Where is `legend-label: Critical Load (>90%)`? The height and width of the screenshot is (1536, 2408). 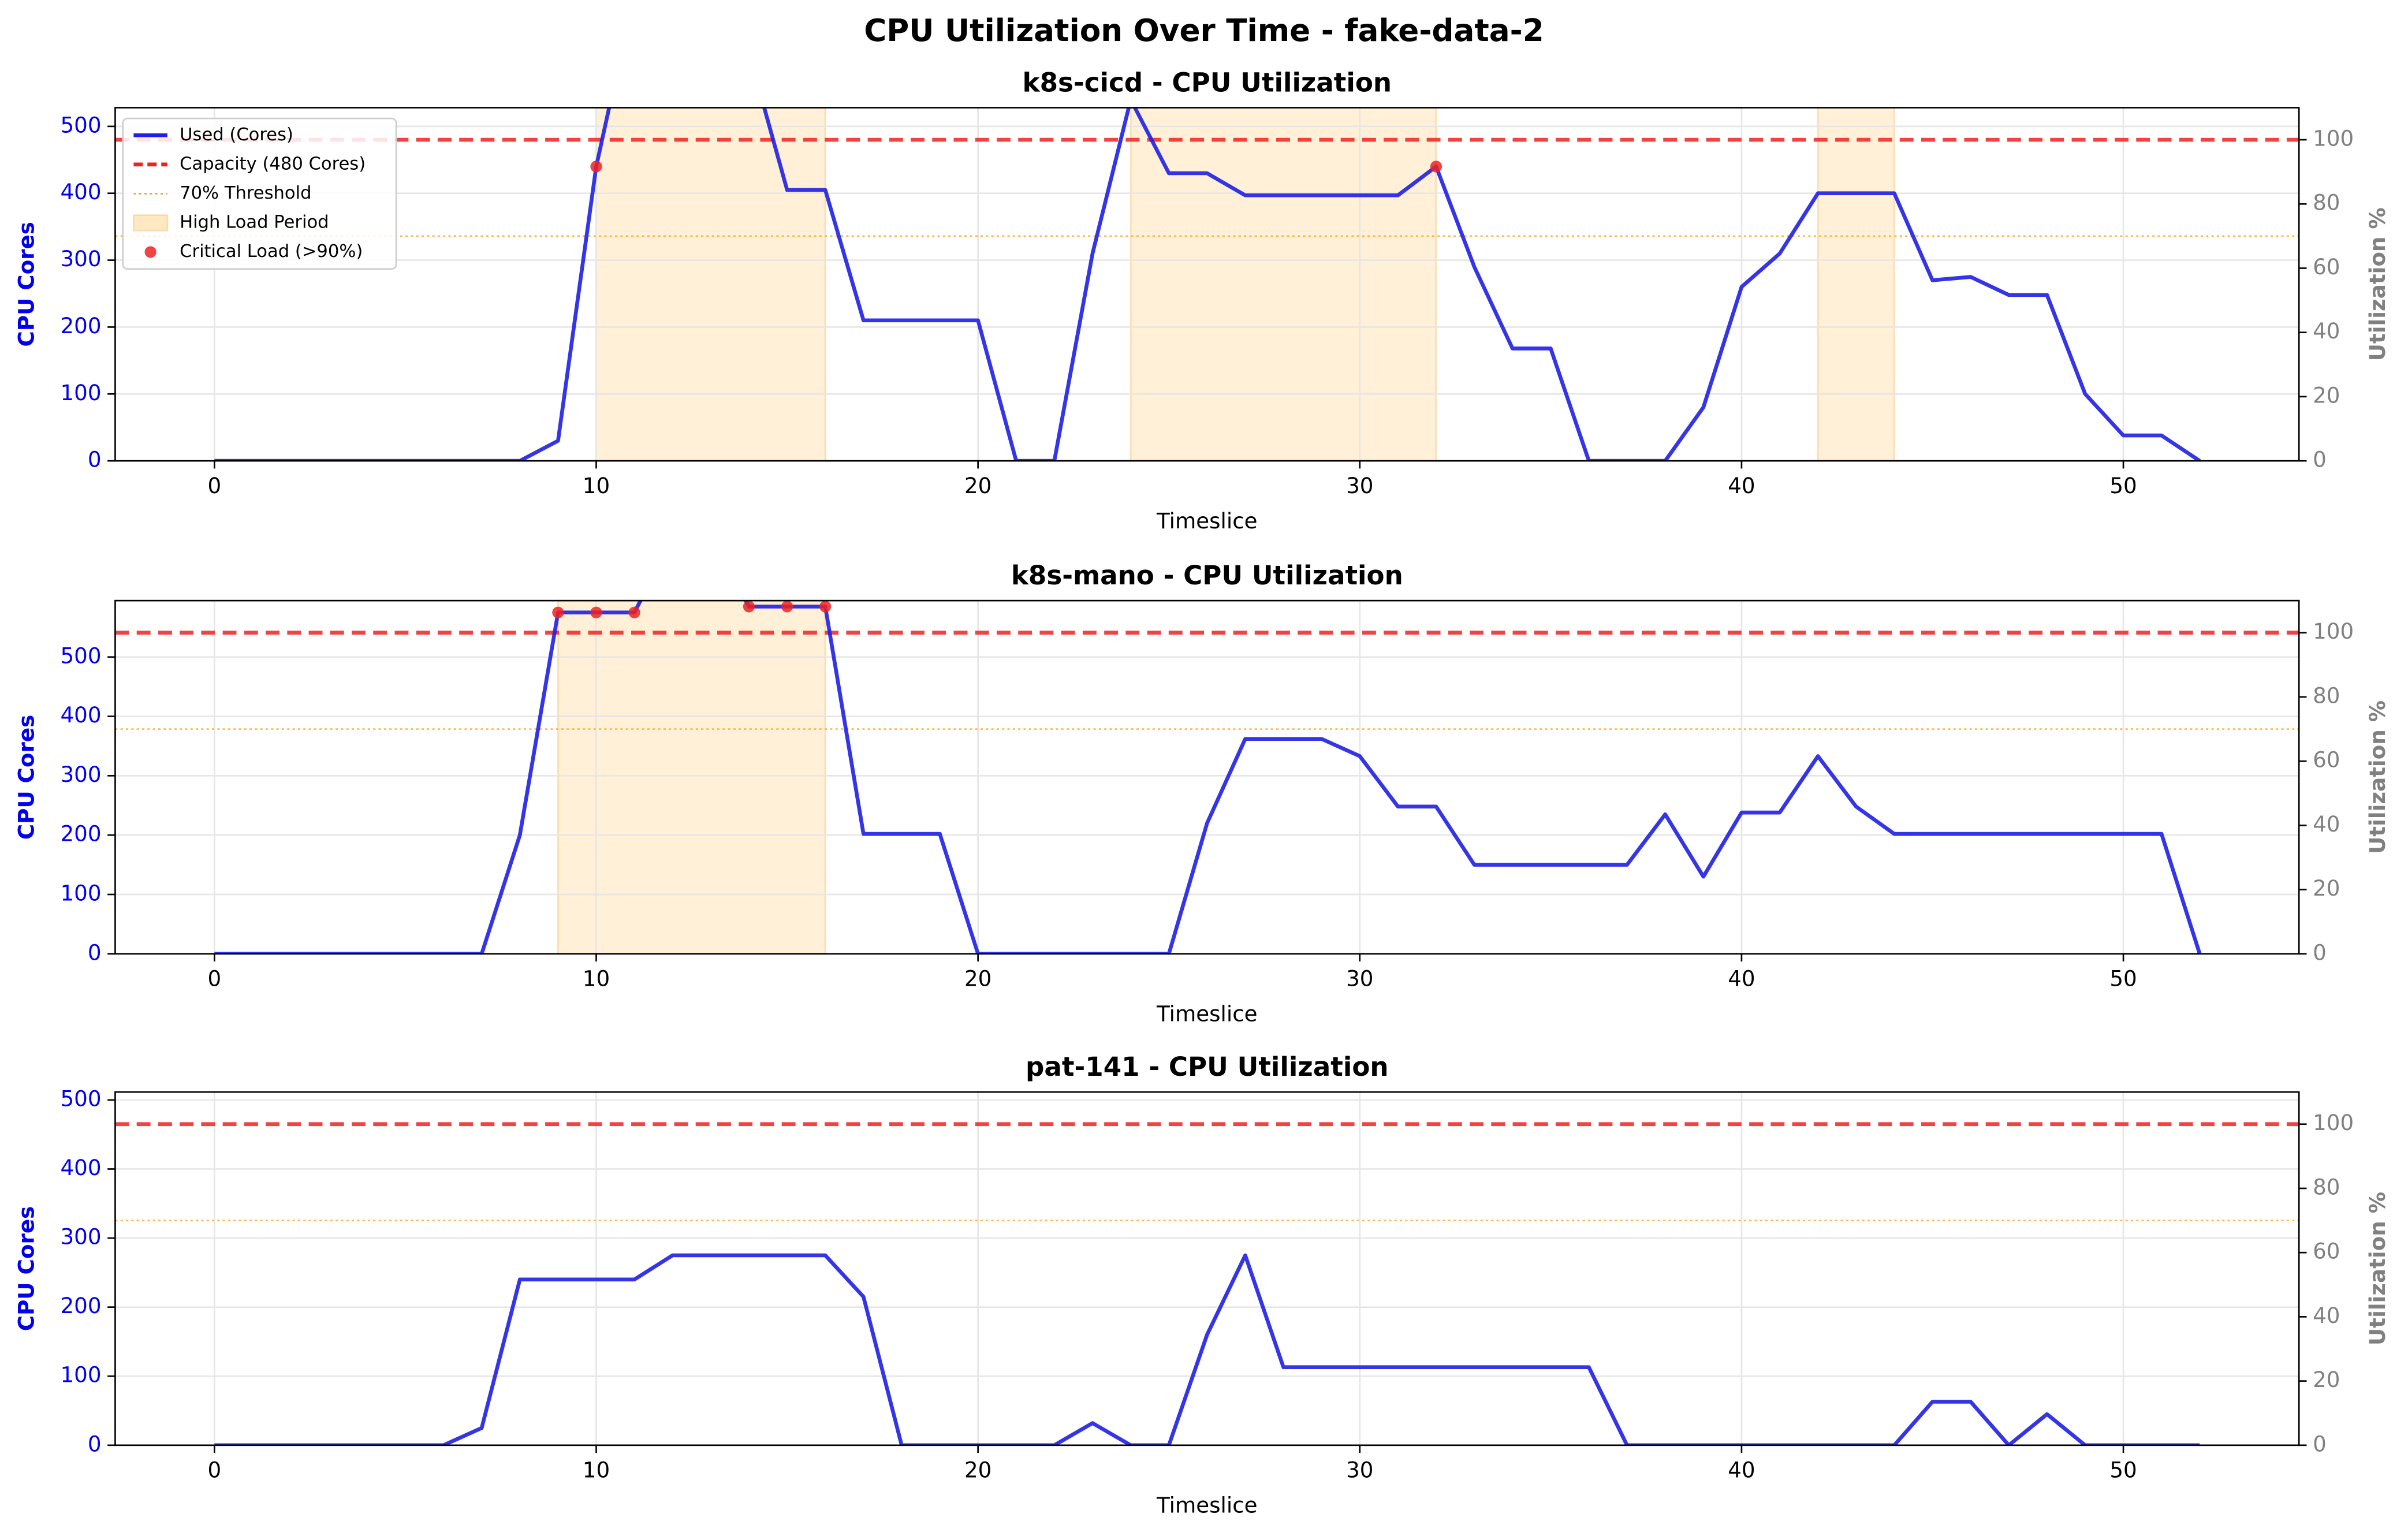
legend-label: Critical Load (>90%) is located at coordinates (271, 251).